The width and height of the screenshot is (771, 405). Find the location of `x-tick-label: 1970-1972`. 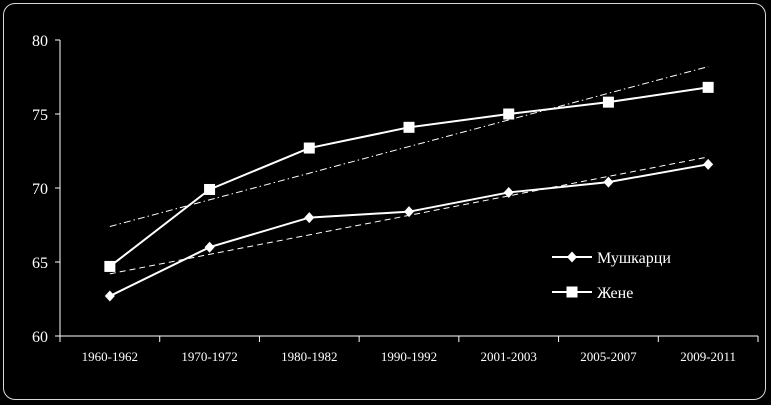

x-tick-label: 1970-1972 is located at coordinates (209, 356).